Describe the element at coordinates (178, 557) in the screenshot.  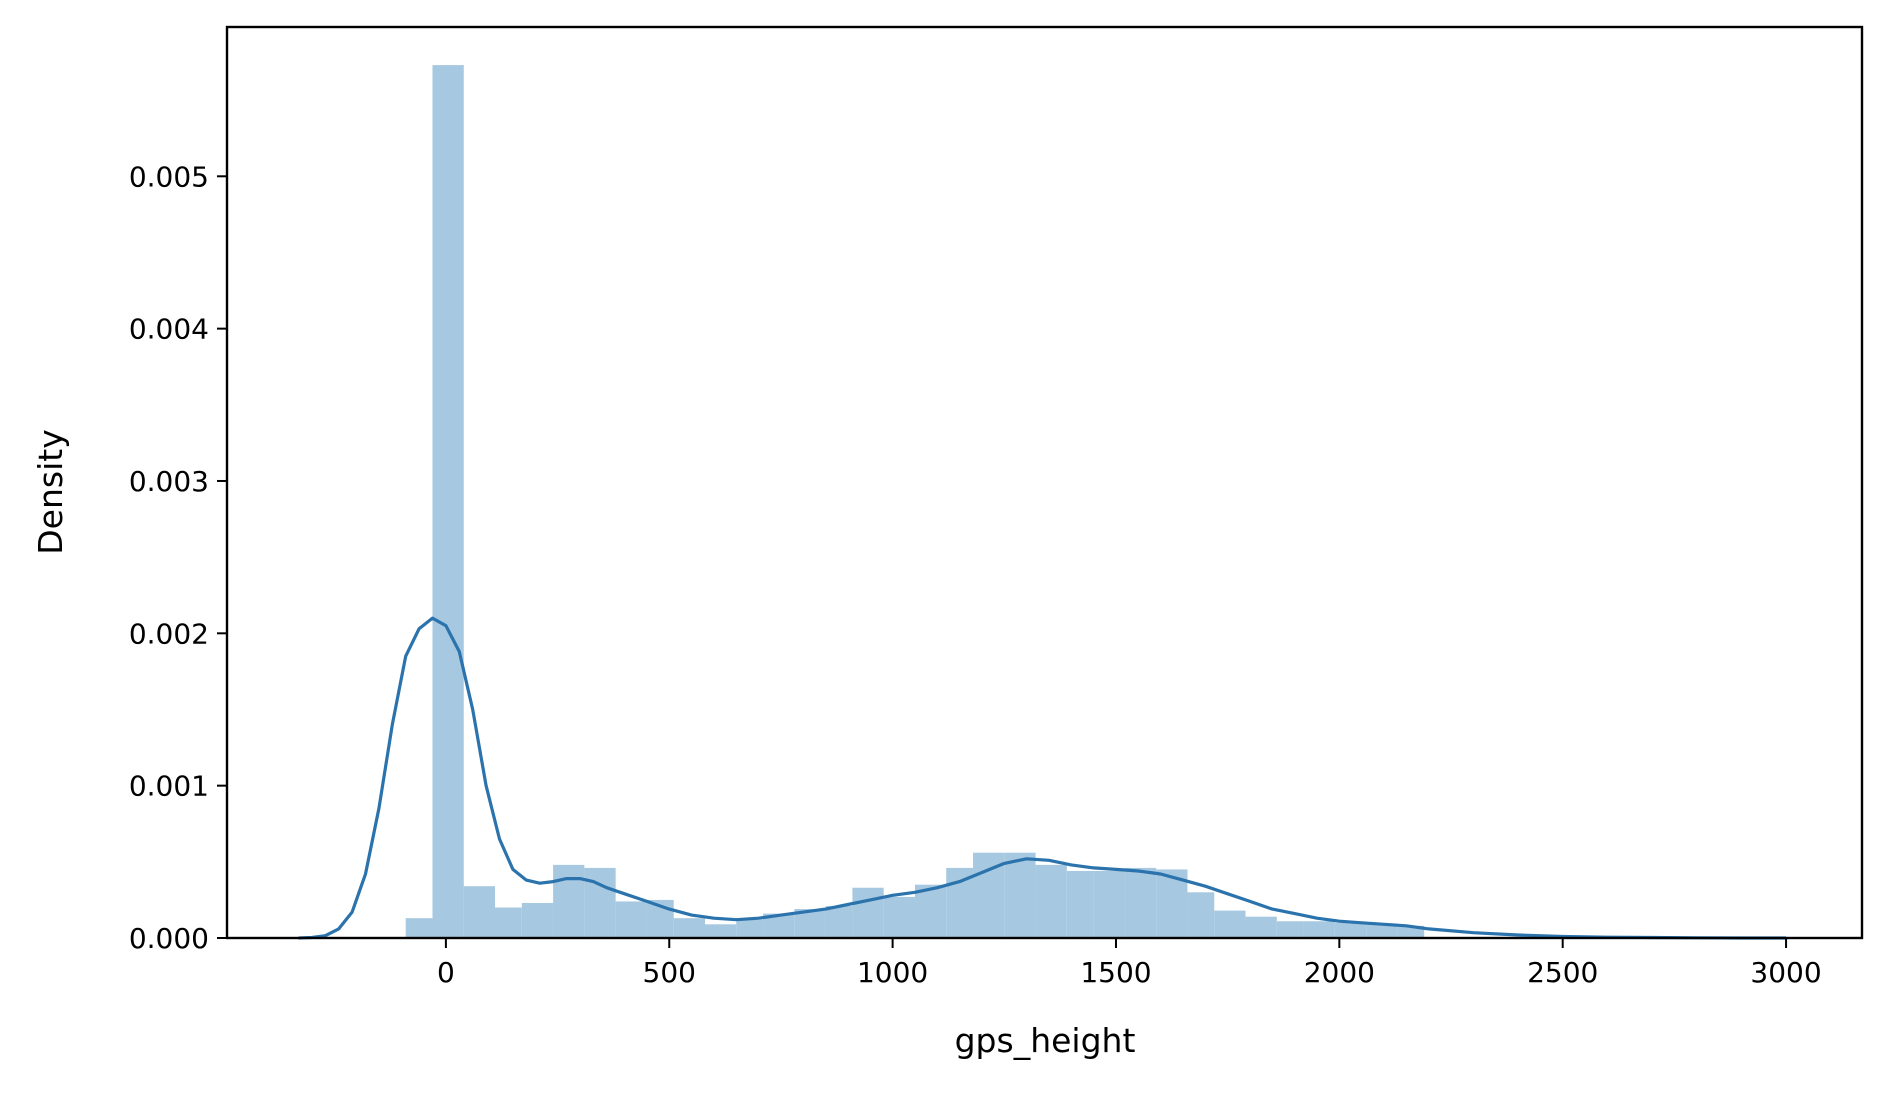
I see `y-axis-ticks: 0.000 0.001 0.002 0.003 0.004 0.005` at that location.